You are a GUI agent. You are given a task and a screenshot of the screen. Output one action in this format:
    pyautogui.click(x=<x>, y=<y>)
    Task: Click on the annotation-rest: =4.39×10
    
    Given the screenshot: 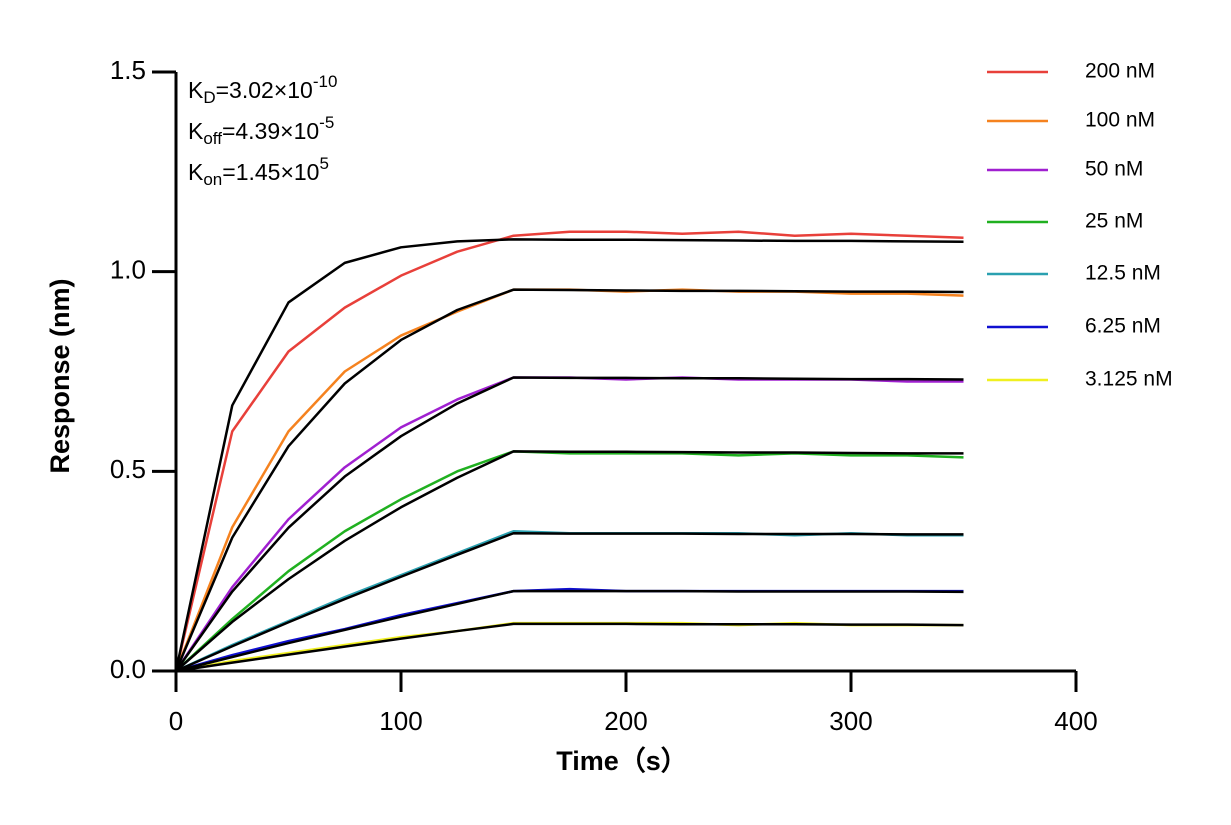 What is the action you would take?
    pyautogui.click(x=270, y=131)
    